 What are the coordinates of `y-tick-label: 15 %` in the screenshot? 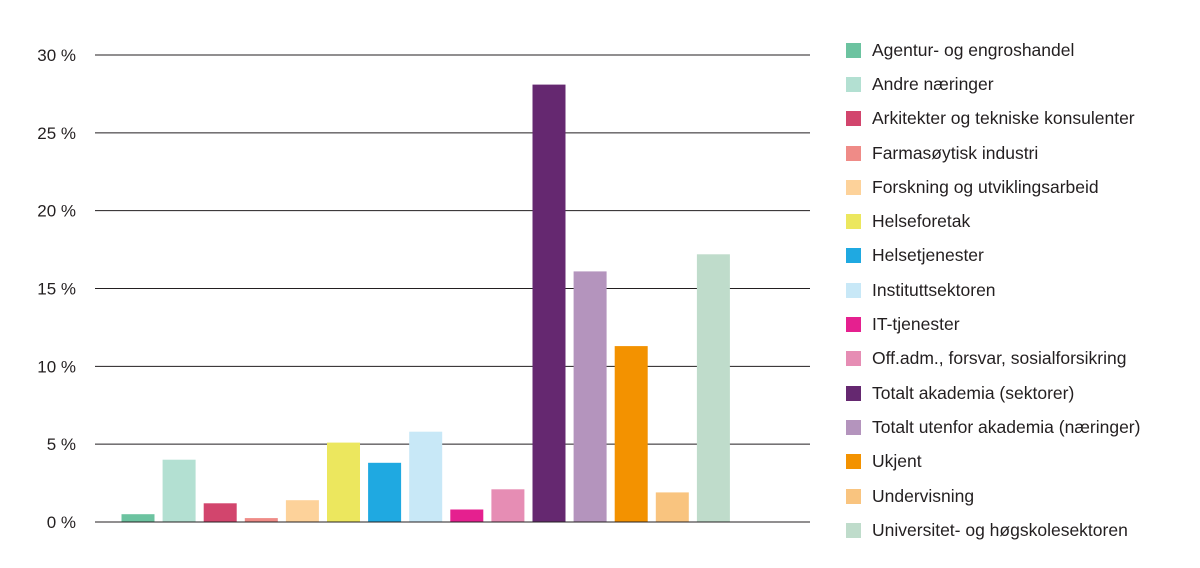 It's located at (56, 289).